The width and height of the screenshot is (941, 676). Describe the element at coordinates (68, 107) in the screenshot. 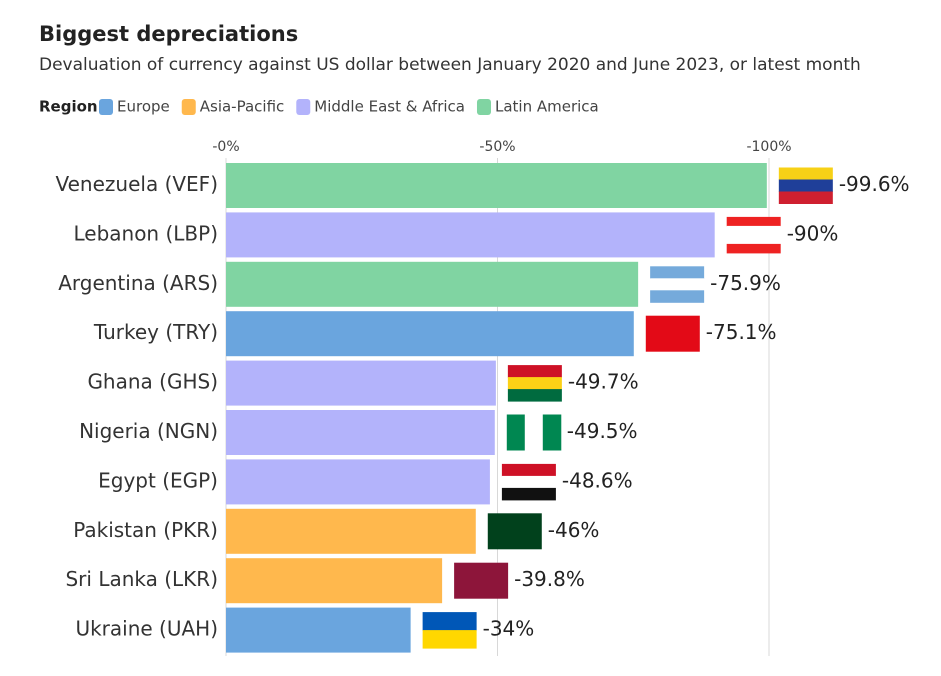

I see `legend-title: Region` at that location.